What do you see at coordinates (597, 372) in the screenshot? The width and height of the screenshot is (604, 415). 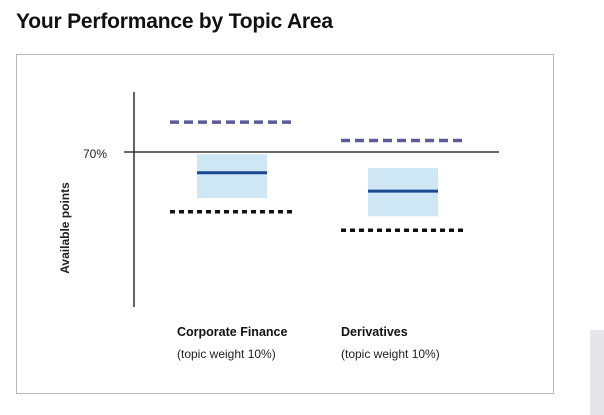 I see `window-edge-strip` at bounding box center [597, 372].